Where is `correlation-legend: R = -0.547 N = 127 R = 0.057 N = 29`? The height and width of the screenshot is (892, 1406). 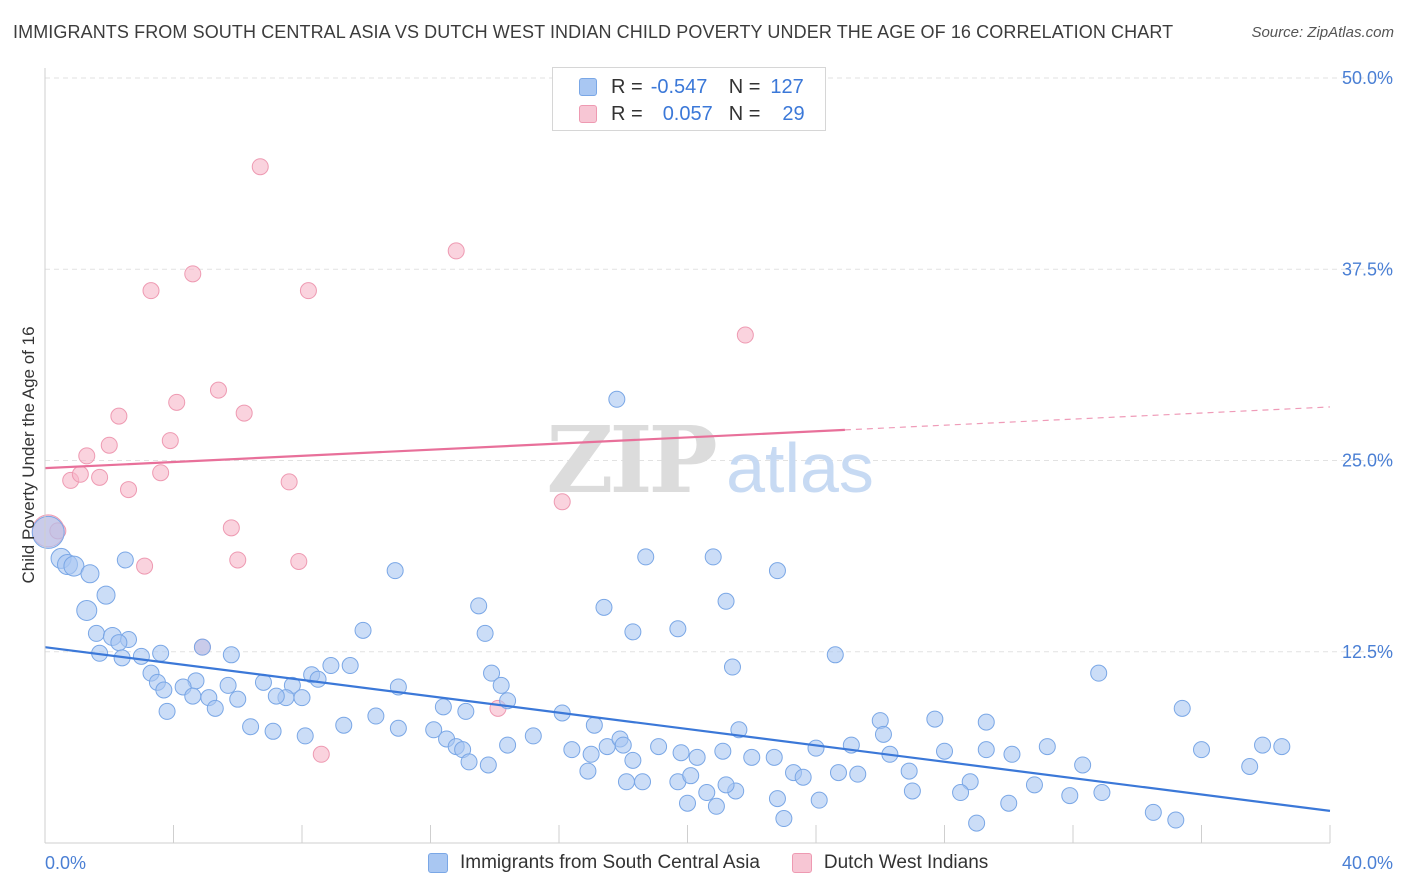
correlation-legend: R = -0.547 N = 127 R = 0.057 N = 29 is located at coordinates (689, 99).